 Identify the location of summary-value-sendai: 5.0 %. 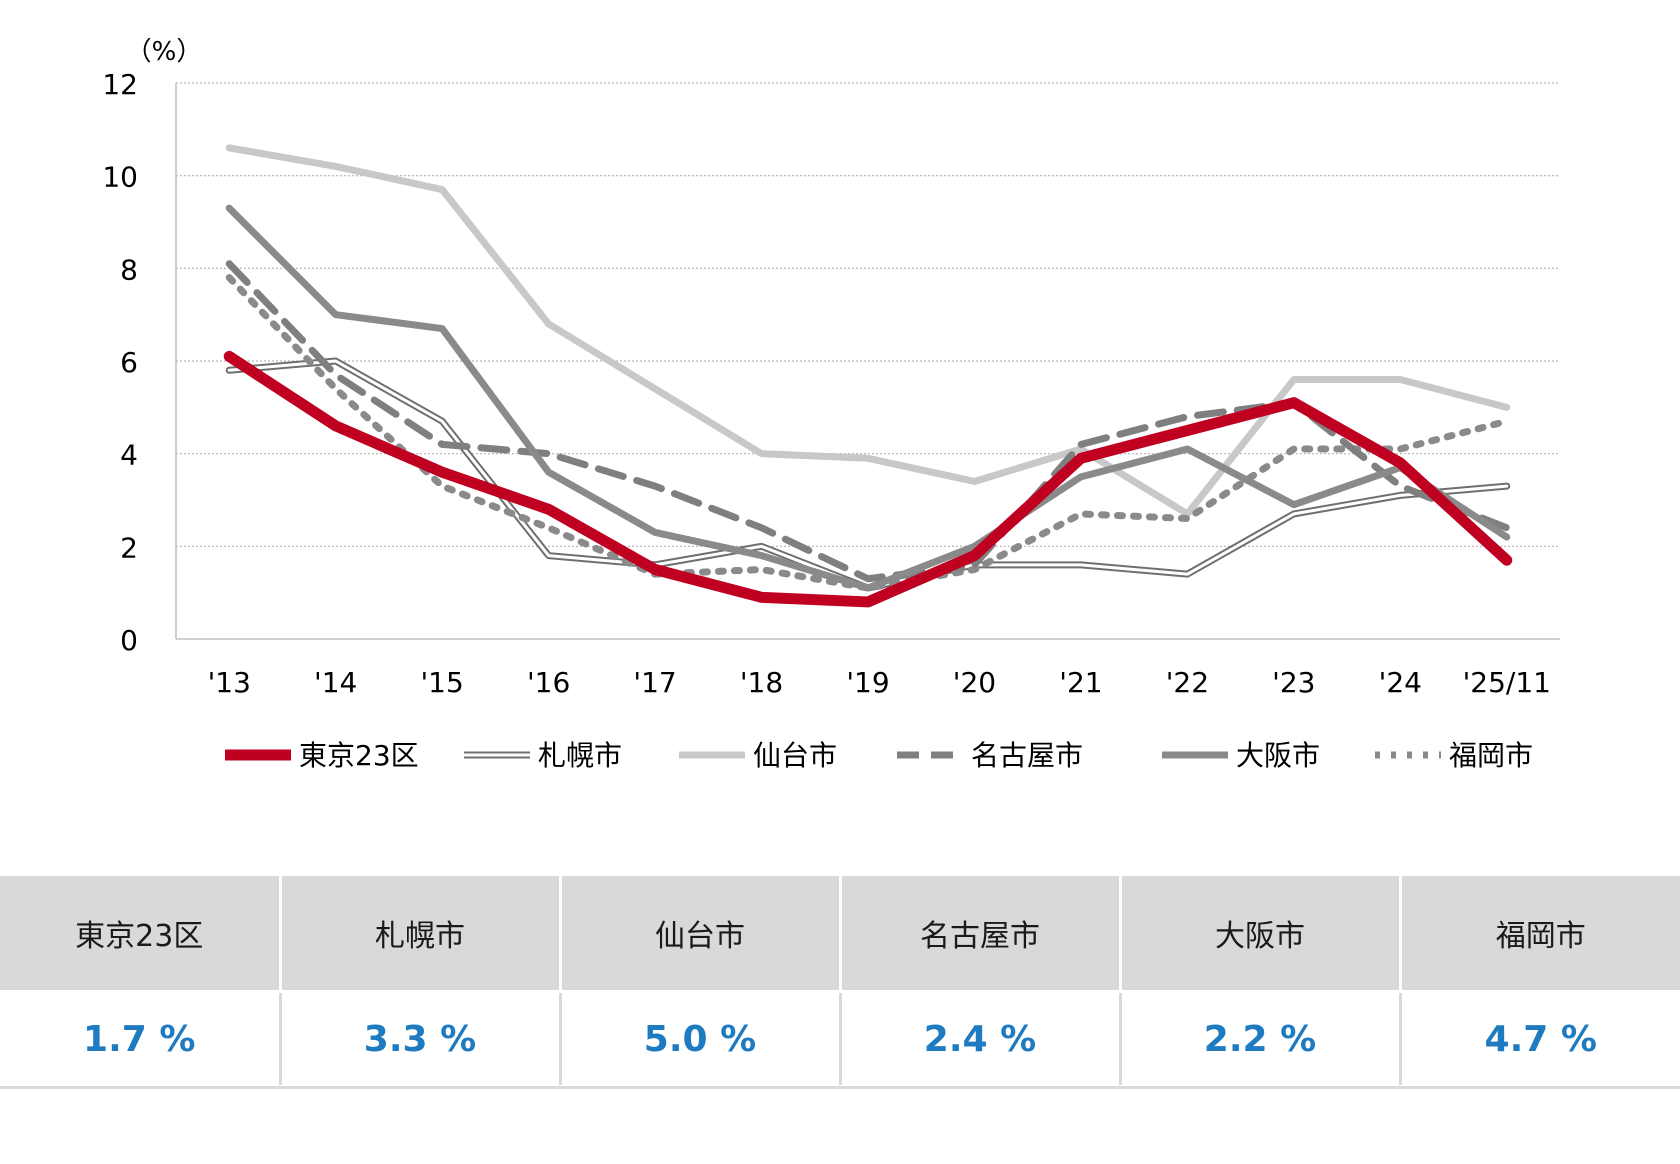
(701, 1038).